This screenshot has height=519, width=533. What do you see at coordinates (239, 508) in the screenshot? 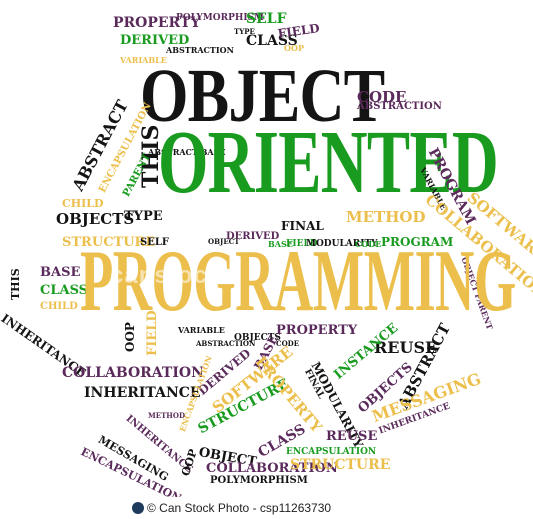
I see `footer-credit-text: © Can Stock Photo - csp11263730` at bounding box center [239, 508].